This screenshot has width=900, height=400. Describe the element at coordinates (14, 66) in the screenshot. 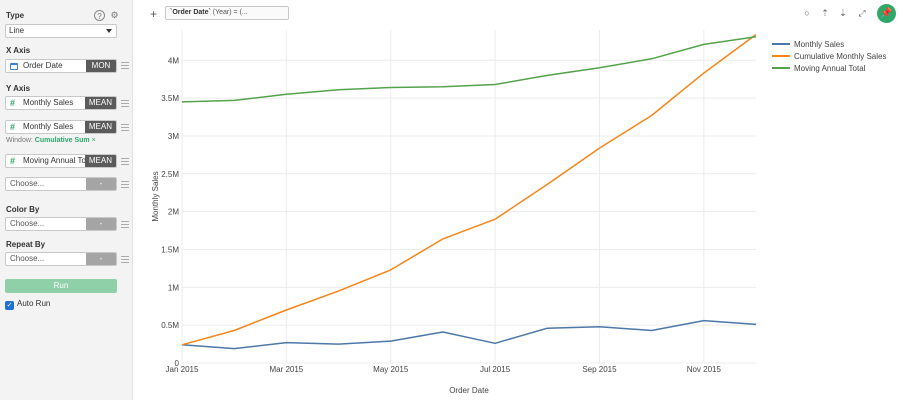

I see `calendar-icon` at that location.